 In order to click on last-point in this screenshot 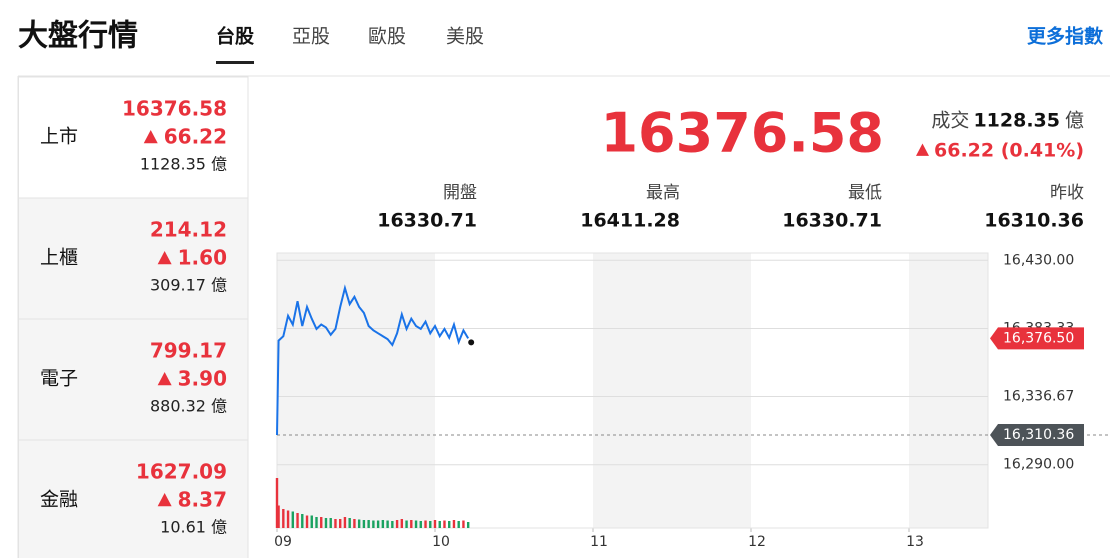, I will do `click(471, 342)`.